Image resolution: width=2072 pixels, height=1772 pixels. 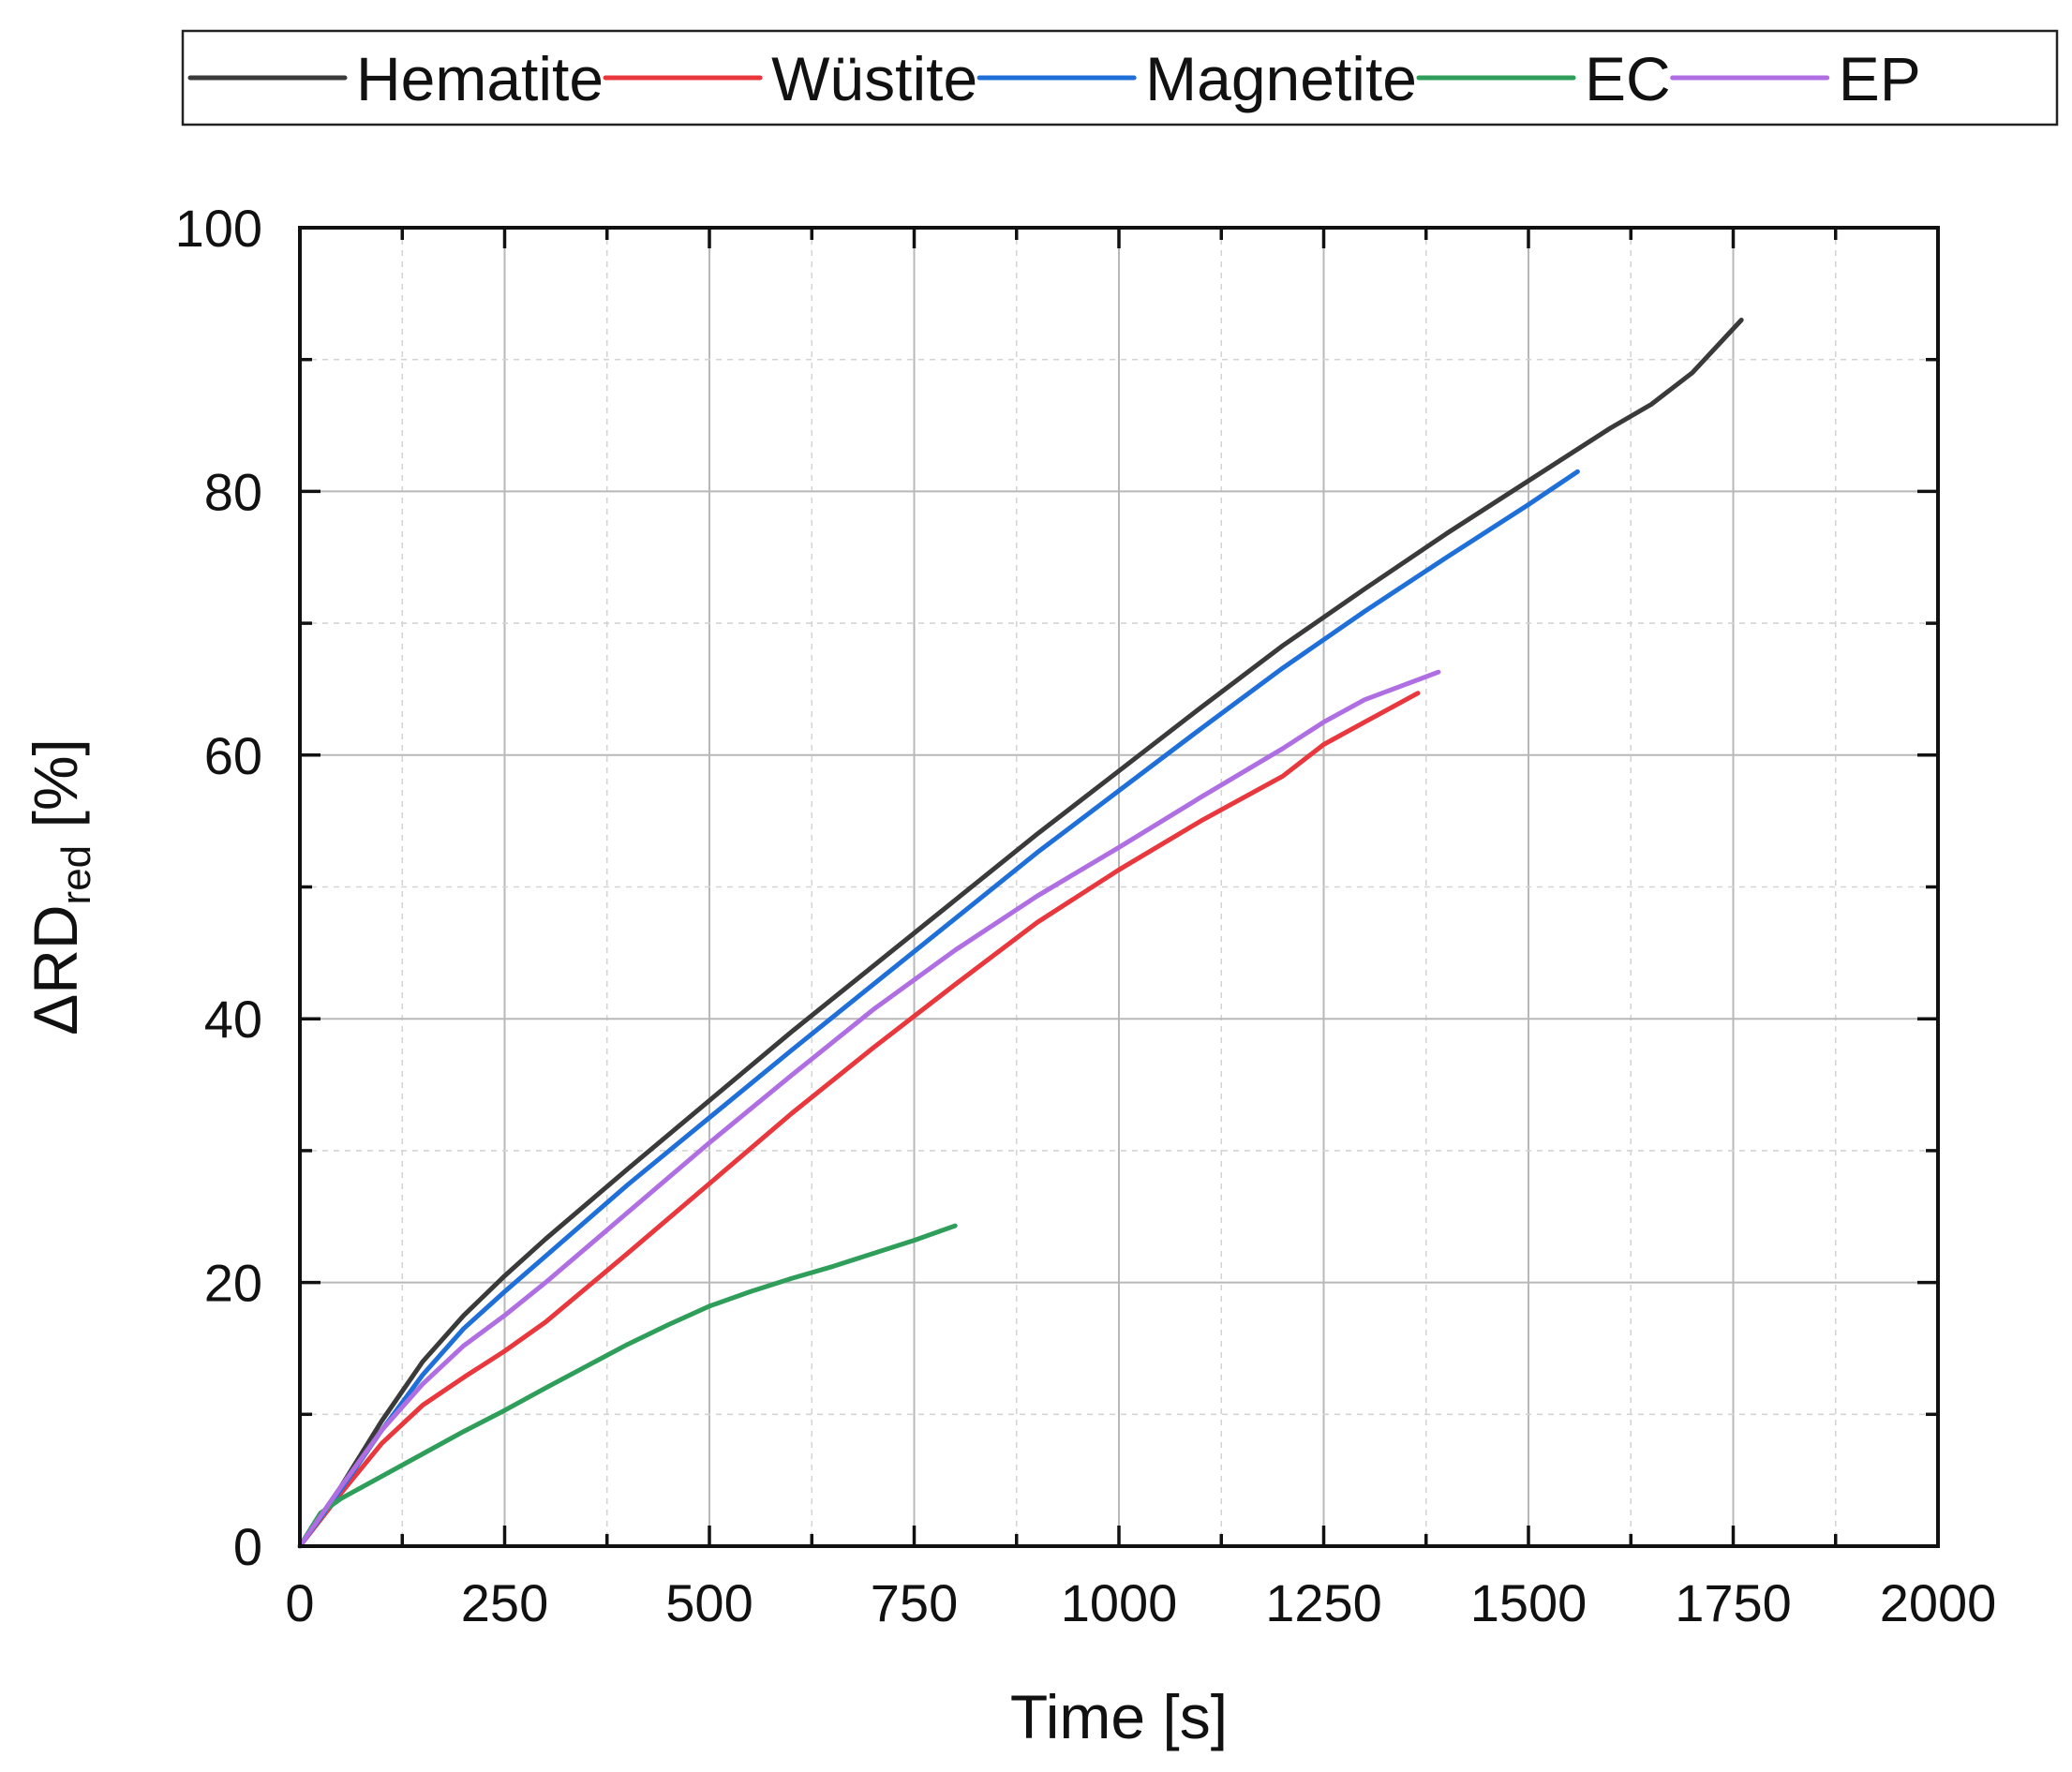 What do you see at coordinates (480, 78) in the screenshot?
I see `legend-label: Hematite` at bounding box center [480, 78].